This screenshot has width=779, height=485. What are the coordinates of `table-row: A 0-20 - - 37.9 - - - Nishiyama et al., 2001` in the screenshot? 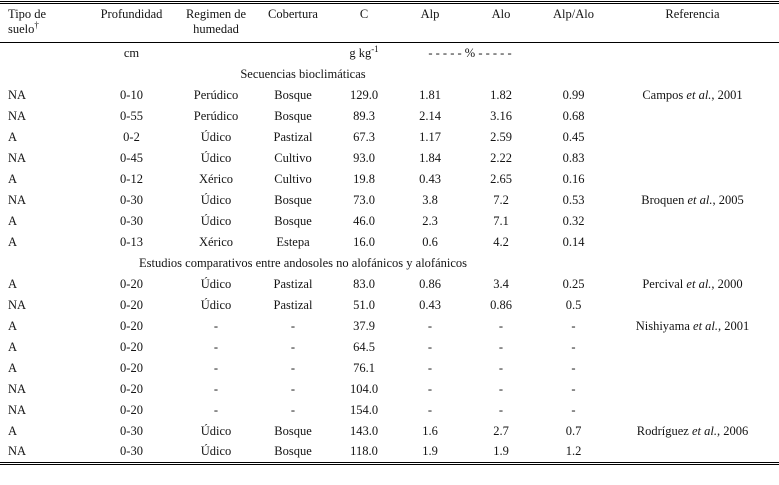 It's located at (389, 326).